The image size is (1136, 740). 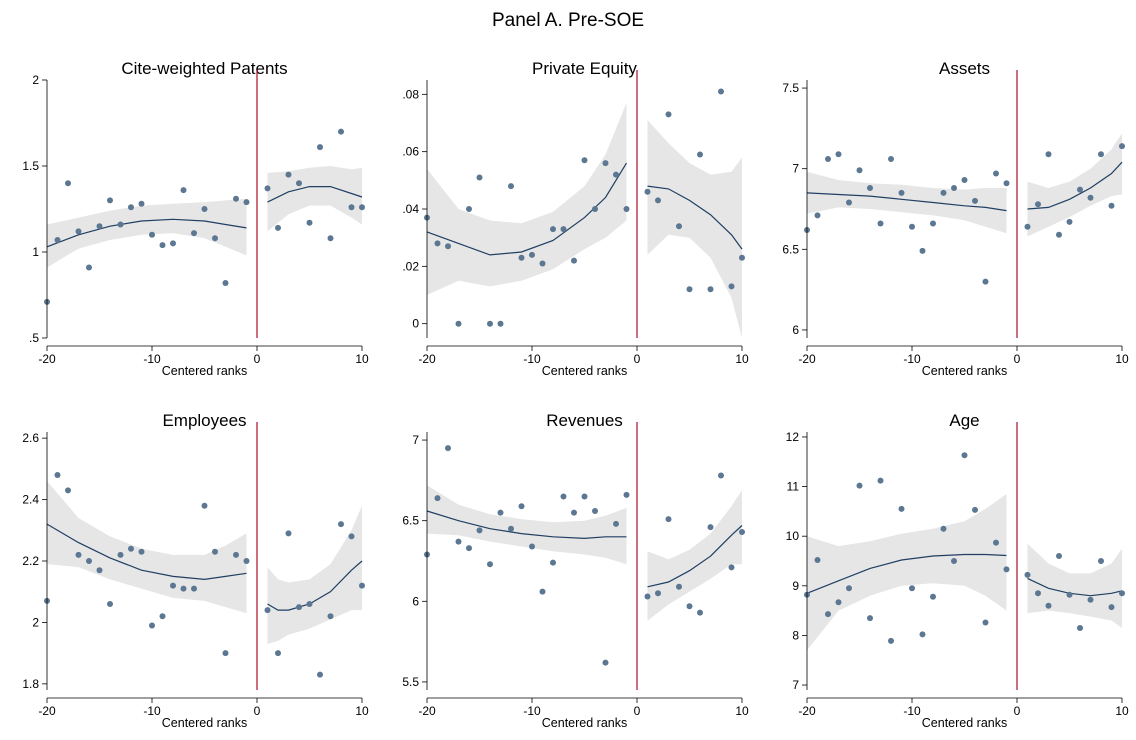 I want to click on chart-title: Age, so click(x=964, y=420).